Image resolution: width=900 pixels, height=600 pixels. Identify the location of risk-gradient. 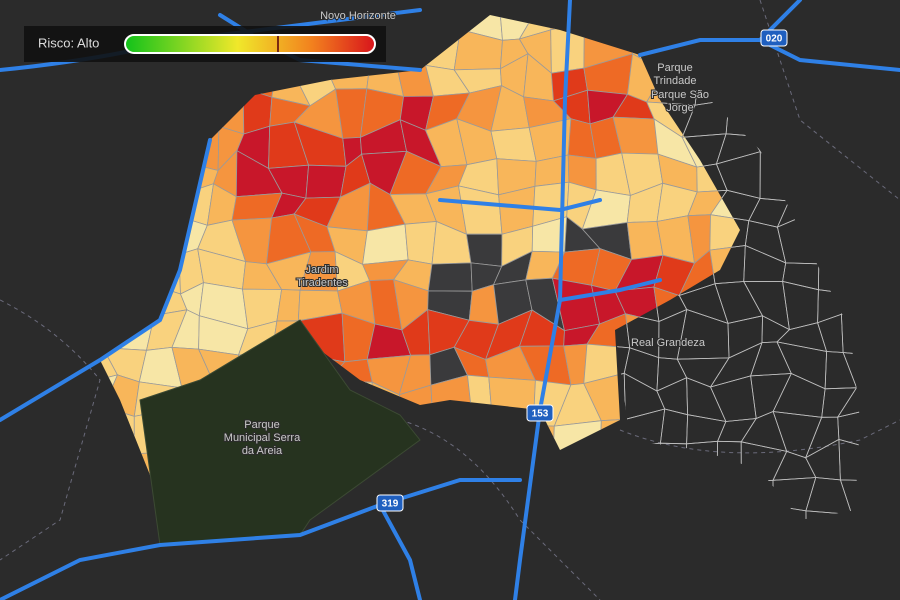
(250, 44).